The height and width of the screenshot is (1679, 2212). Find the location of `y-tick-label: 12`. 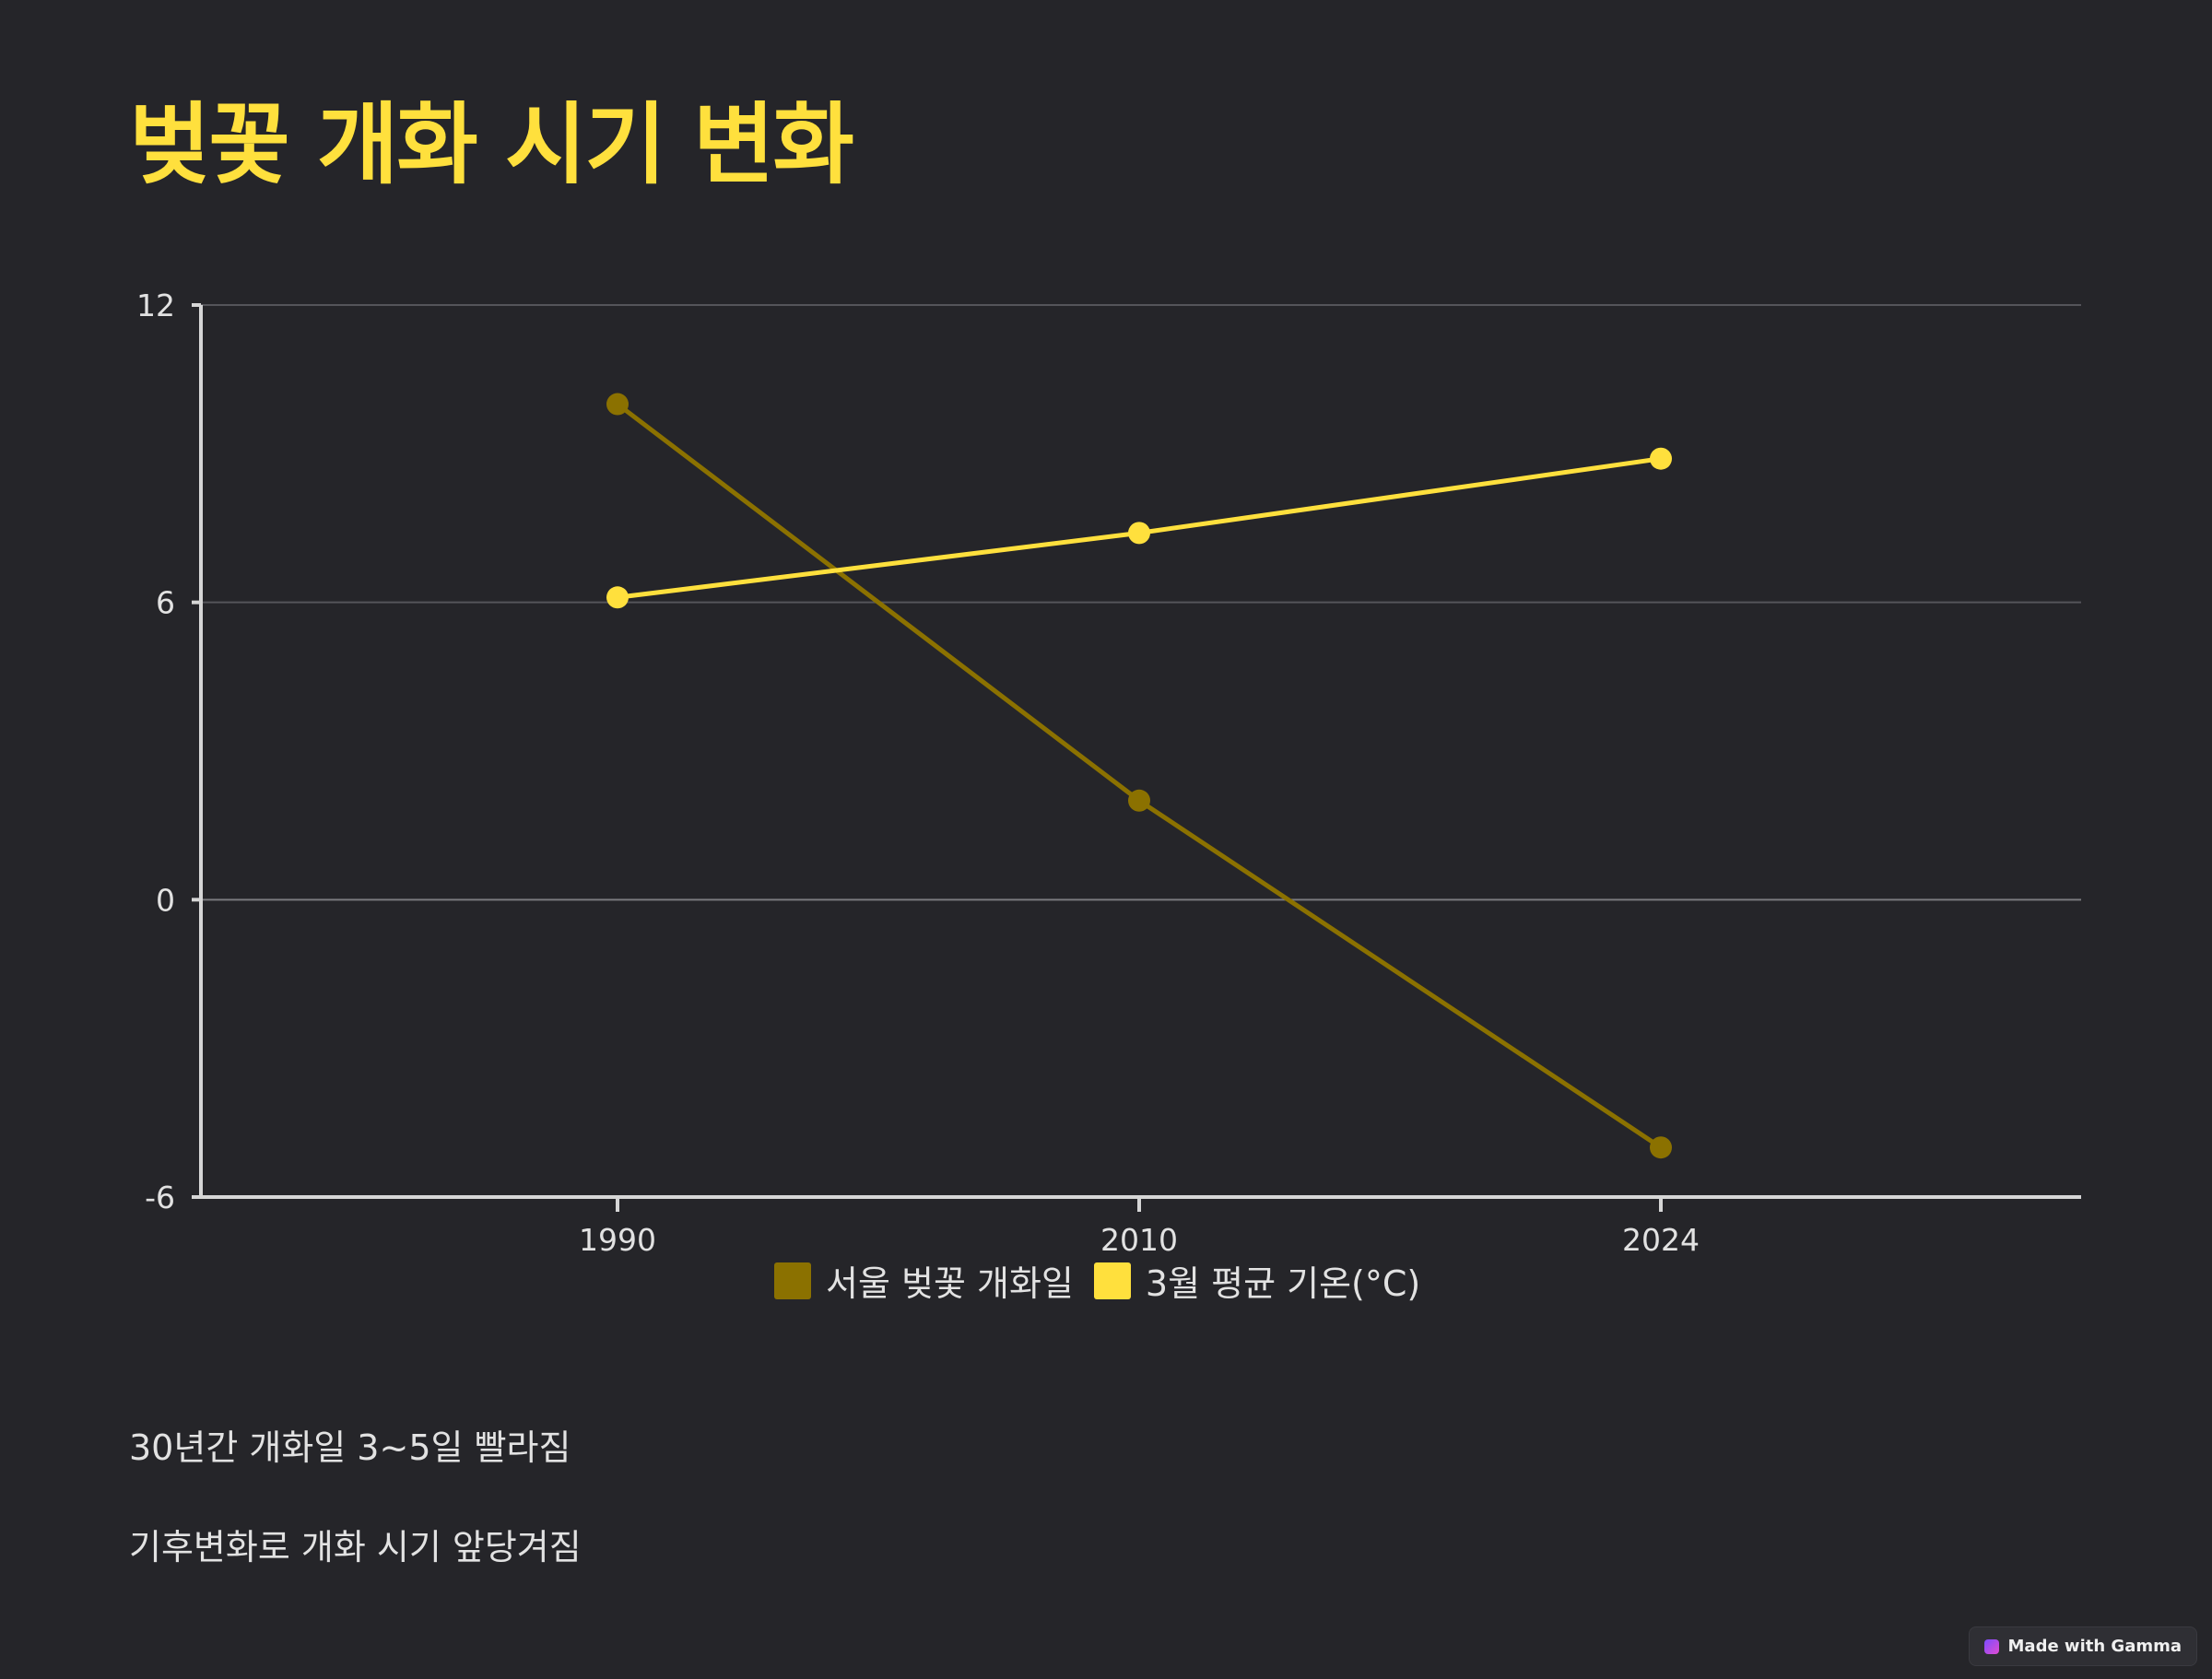

y-tick-label: 12 is located at coordinates (155, 305).